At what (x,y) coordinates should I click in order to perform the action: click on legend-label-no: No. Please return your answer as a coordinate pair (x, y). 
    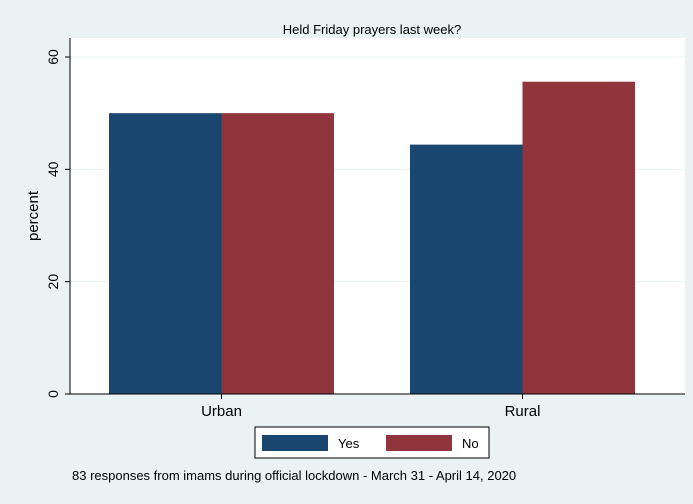
    Looking at the image, I should click on (470, 443).